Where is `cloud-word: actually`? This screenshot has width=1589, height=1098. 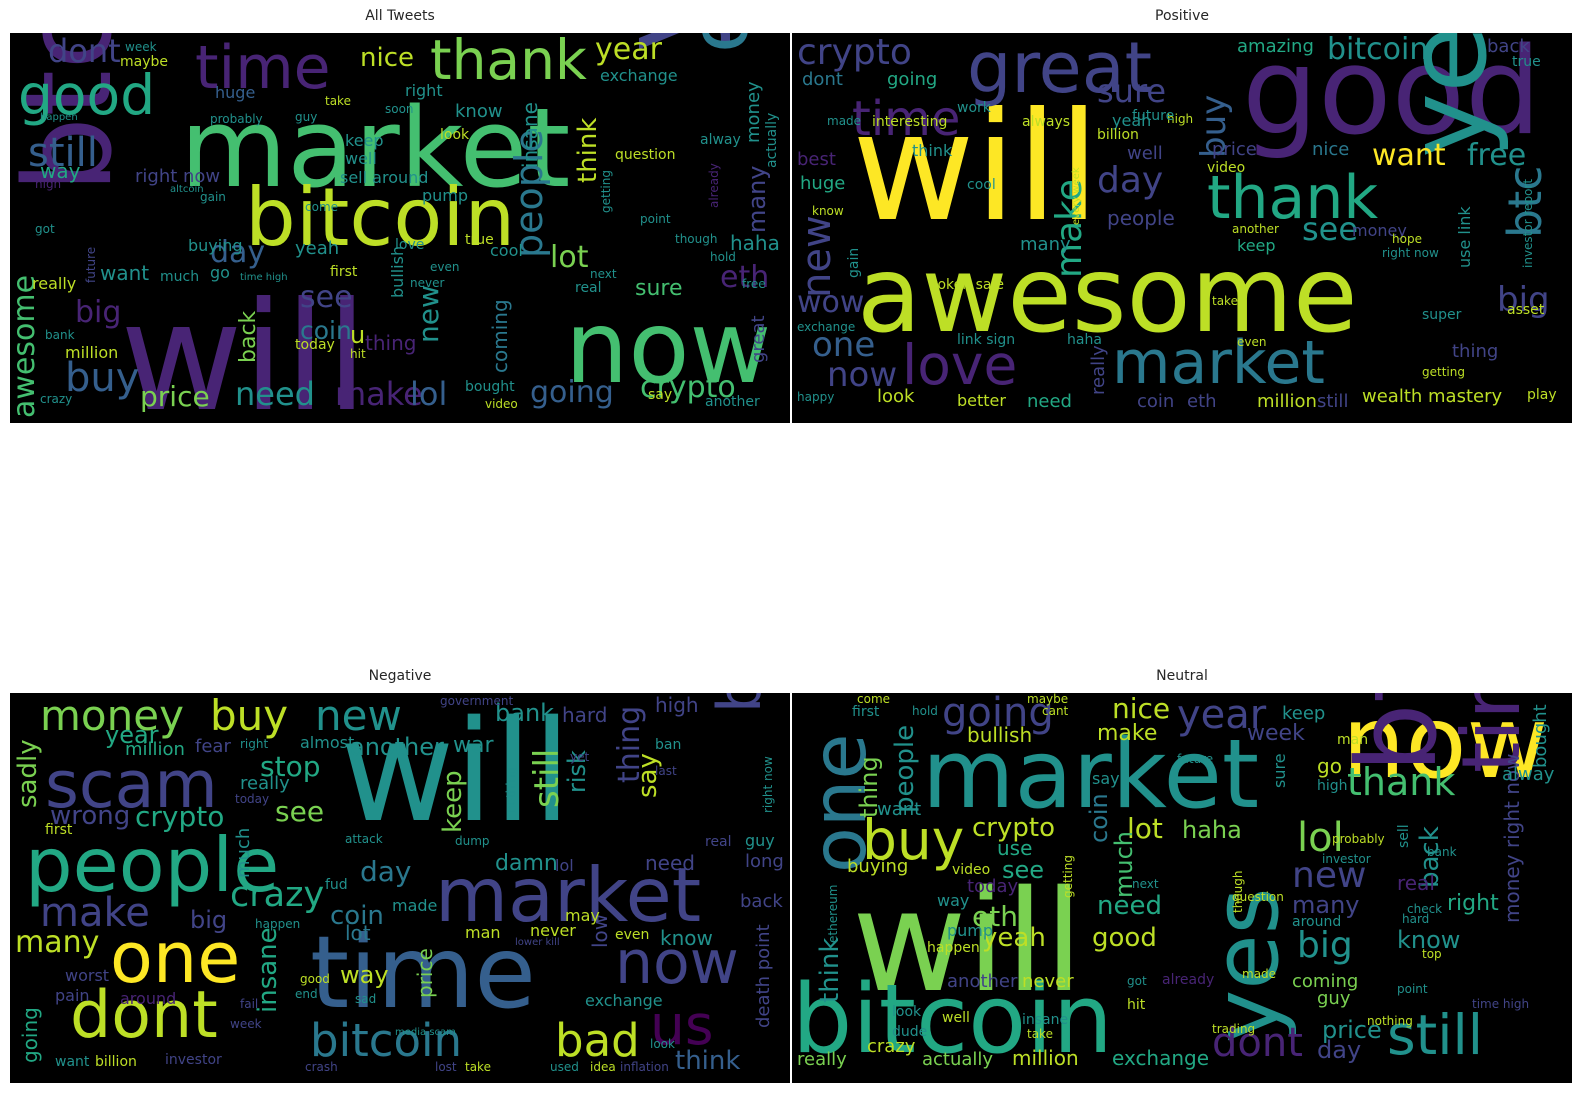 cloud-word: actually is located at coordinates (772, 140).